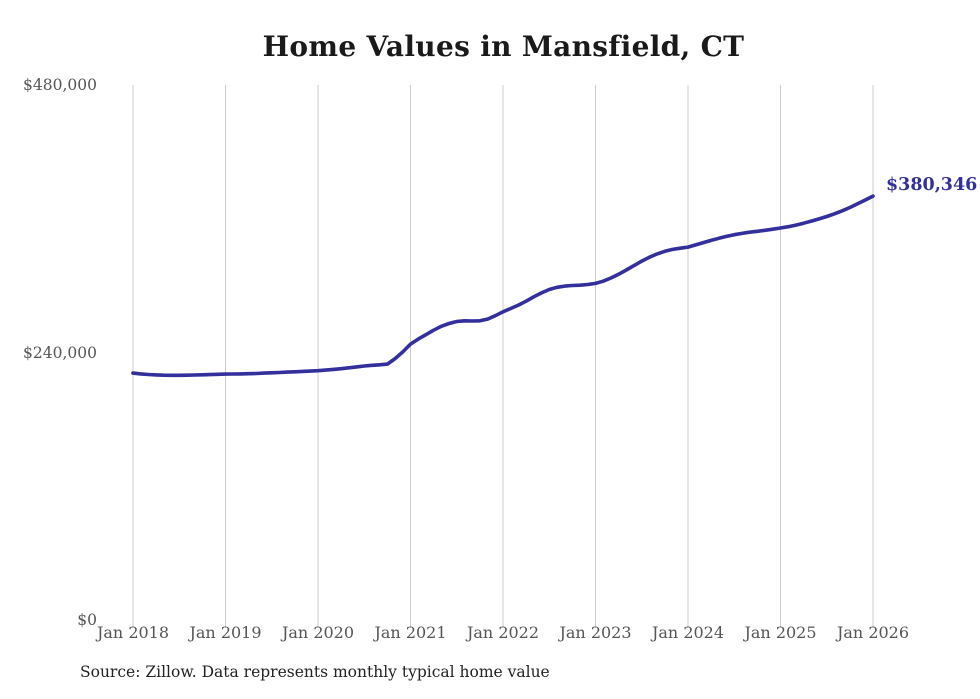 The image size is (980, 699). Describe the element at coordinates (932, 185) in the screenshot. I see `final-value-label: $380,346` at that location.